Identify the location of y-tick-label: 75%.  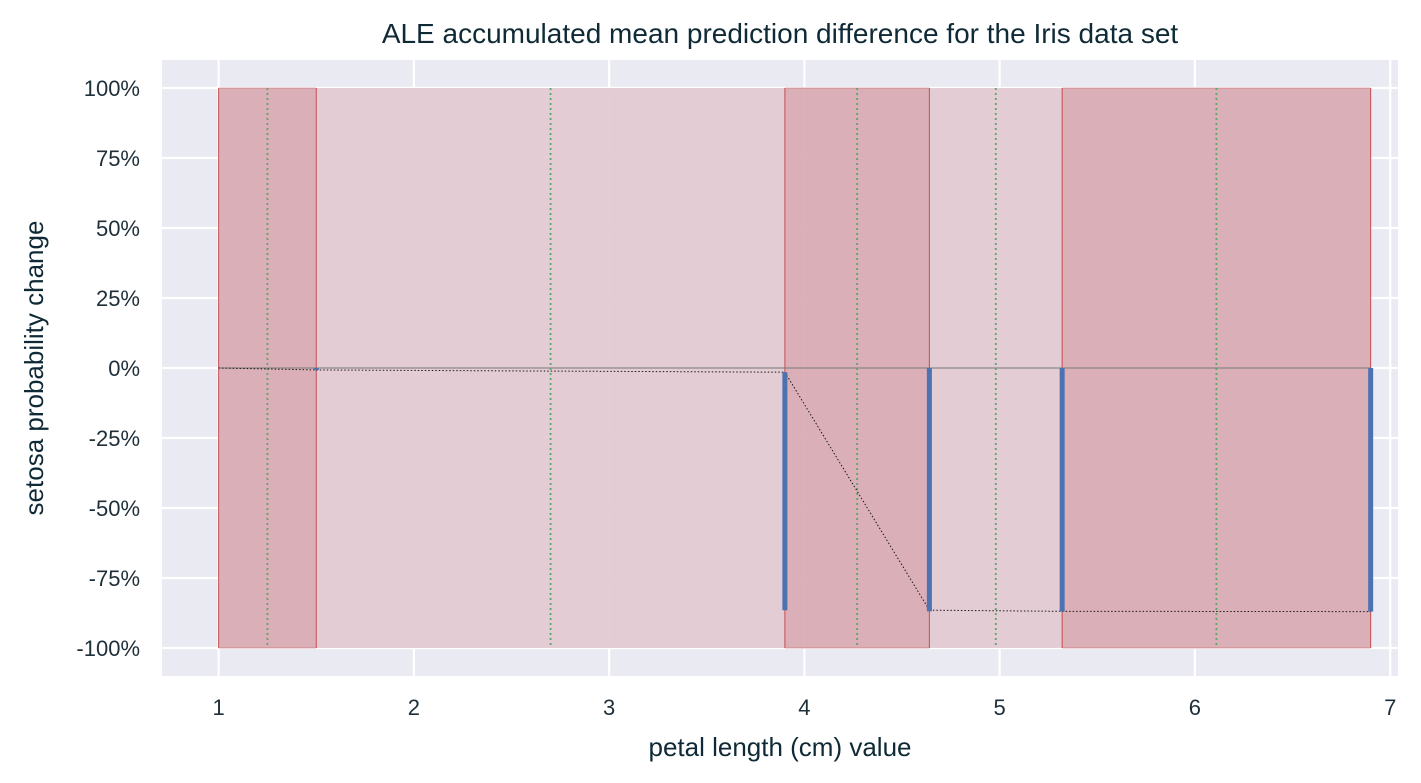
(118, 158).